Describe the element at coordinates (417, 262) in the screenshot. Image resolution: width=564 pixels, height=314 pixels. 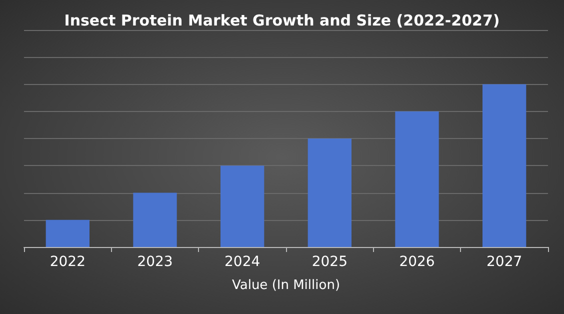
I see `x-tick-label: 2026` at that location.